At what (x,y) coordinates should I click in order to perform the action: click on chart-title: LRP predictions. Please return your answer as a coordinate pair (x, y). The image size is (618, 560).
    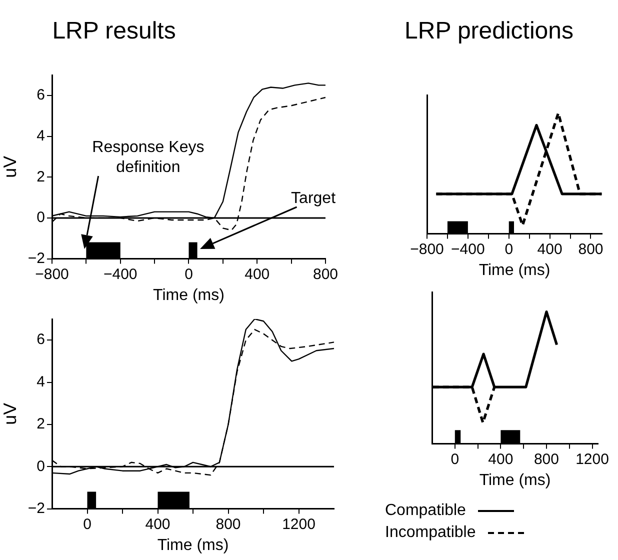
    Looking at the image, I should click on (489, 31).